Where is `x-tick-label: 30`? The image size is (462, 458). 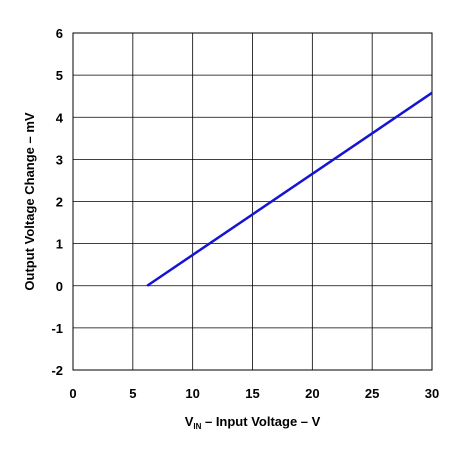 x-tick-label: 30 is located at coordinates (432, 393).